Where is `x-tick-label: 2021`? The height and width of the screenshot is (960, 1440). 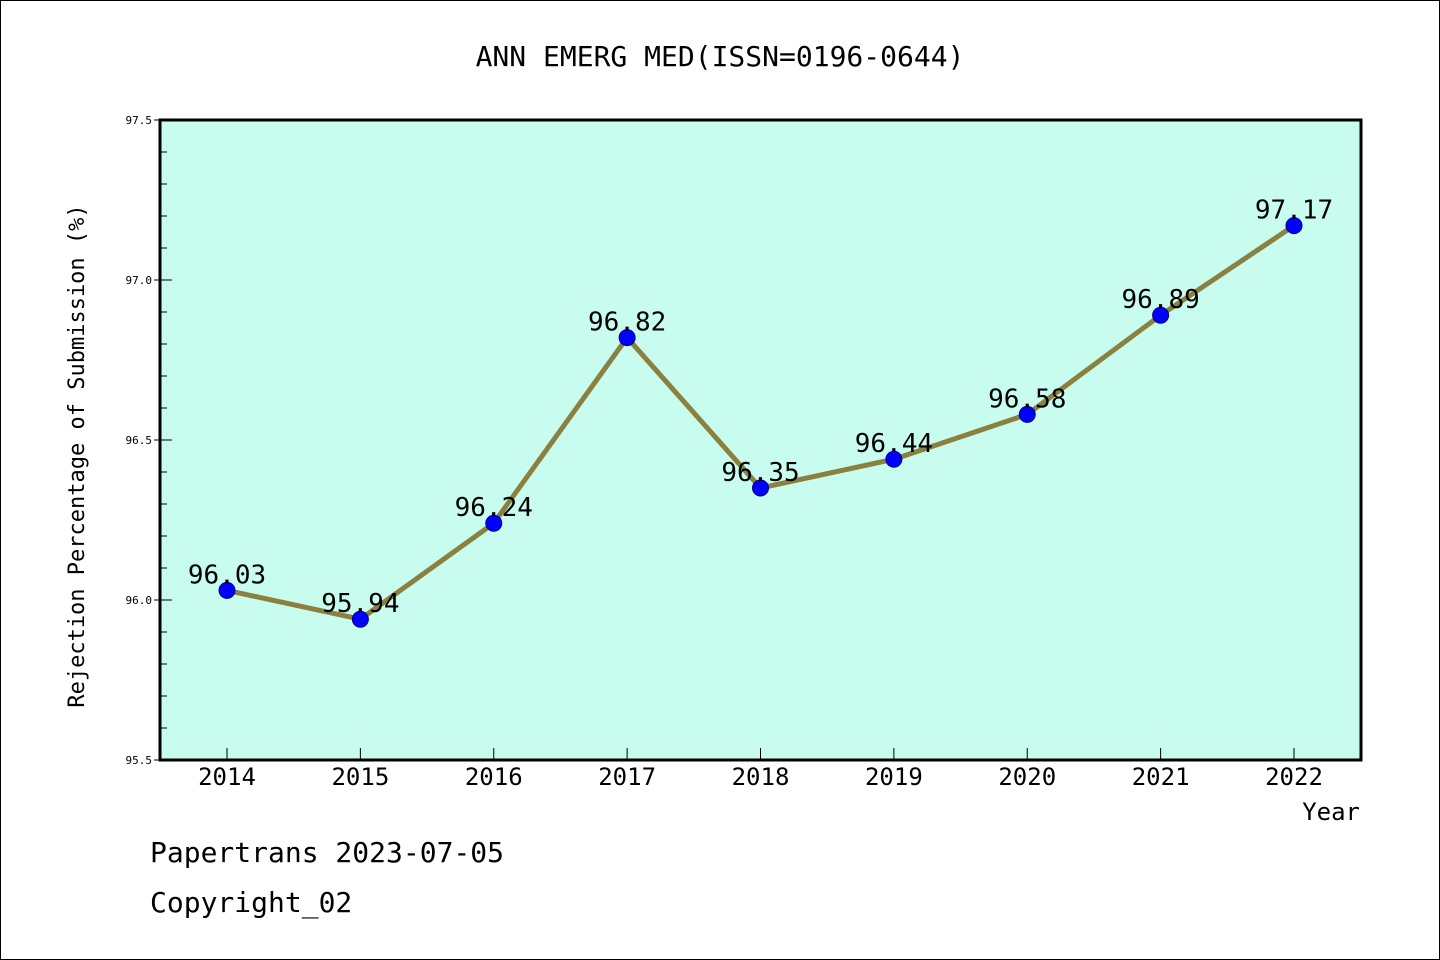 x-tick-label: 2021 is located at coordinates (1161, 777).